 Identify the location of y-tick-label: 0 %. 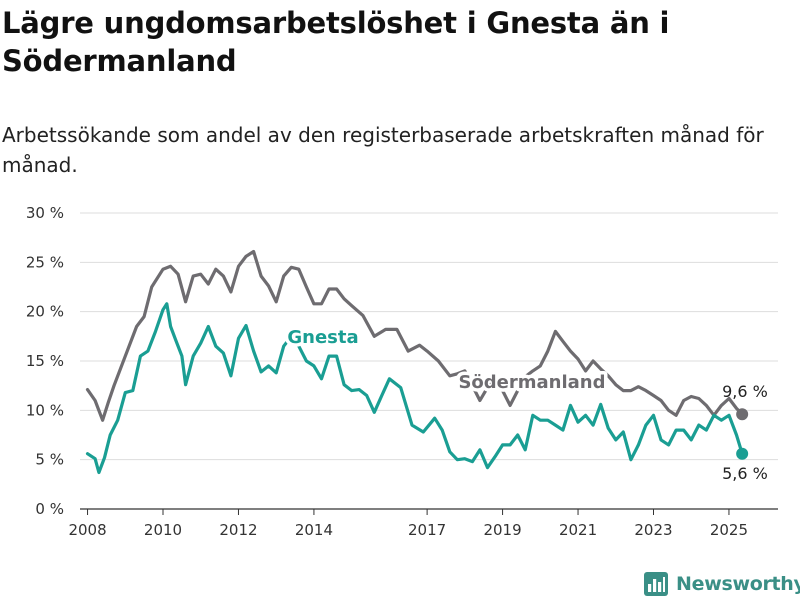
(49, 509).